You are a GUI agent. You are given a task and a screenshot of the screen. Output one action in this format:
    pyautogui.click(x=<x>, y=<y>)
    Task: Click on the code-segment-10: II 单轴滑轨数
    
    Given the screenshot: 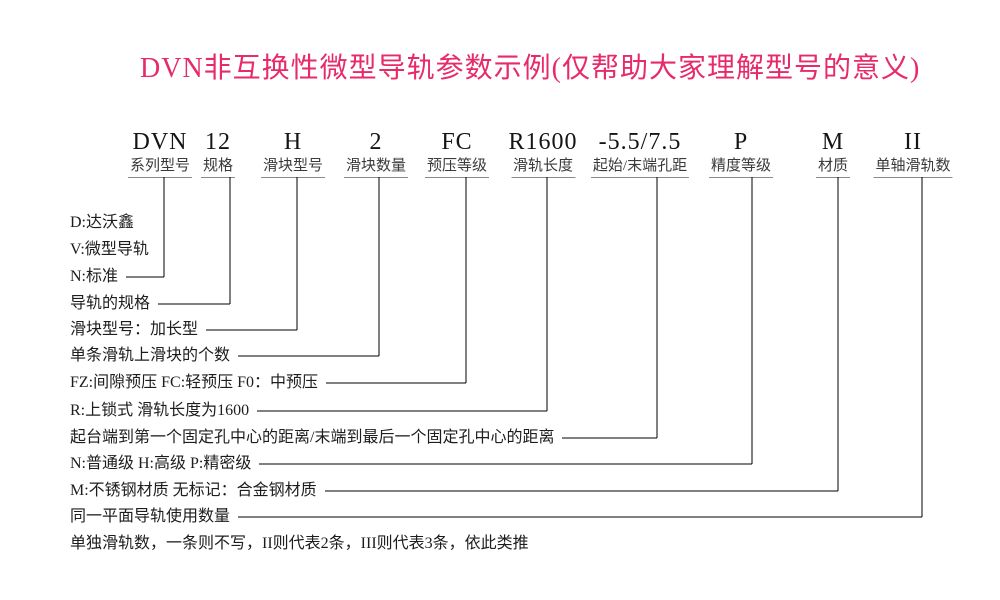 What is the action you would take?
    pyautogui.click(x=913, y=153)
    